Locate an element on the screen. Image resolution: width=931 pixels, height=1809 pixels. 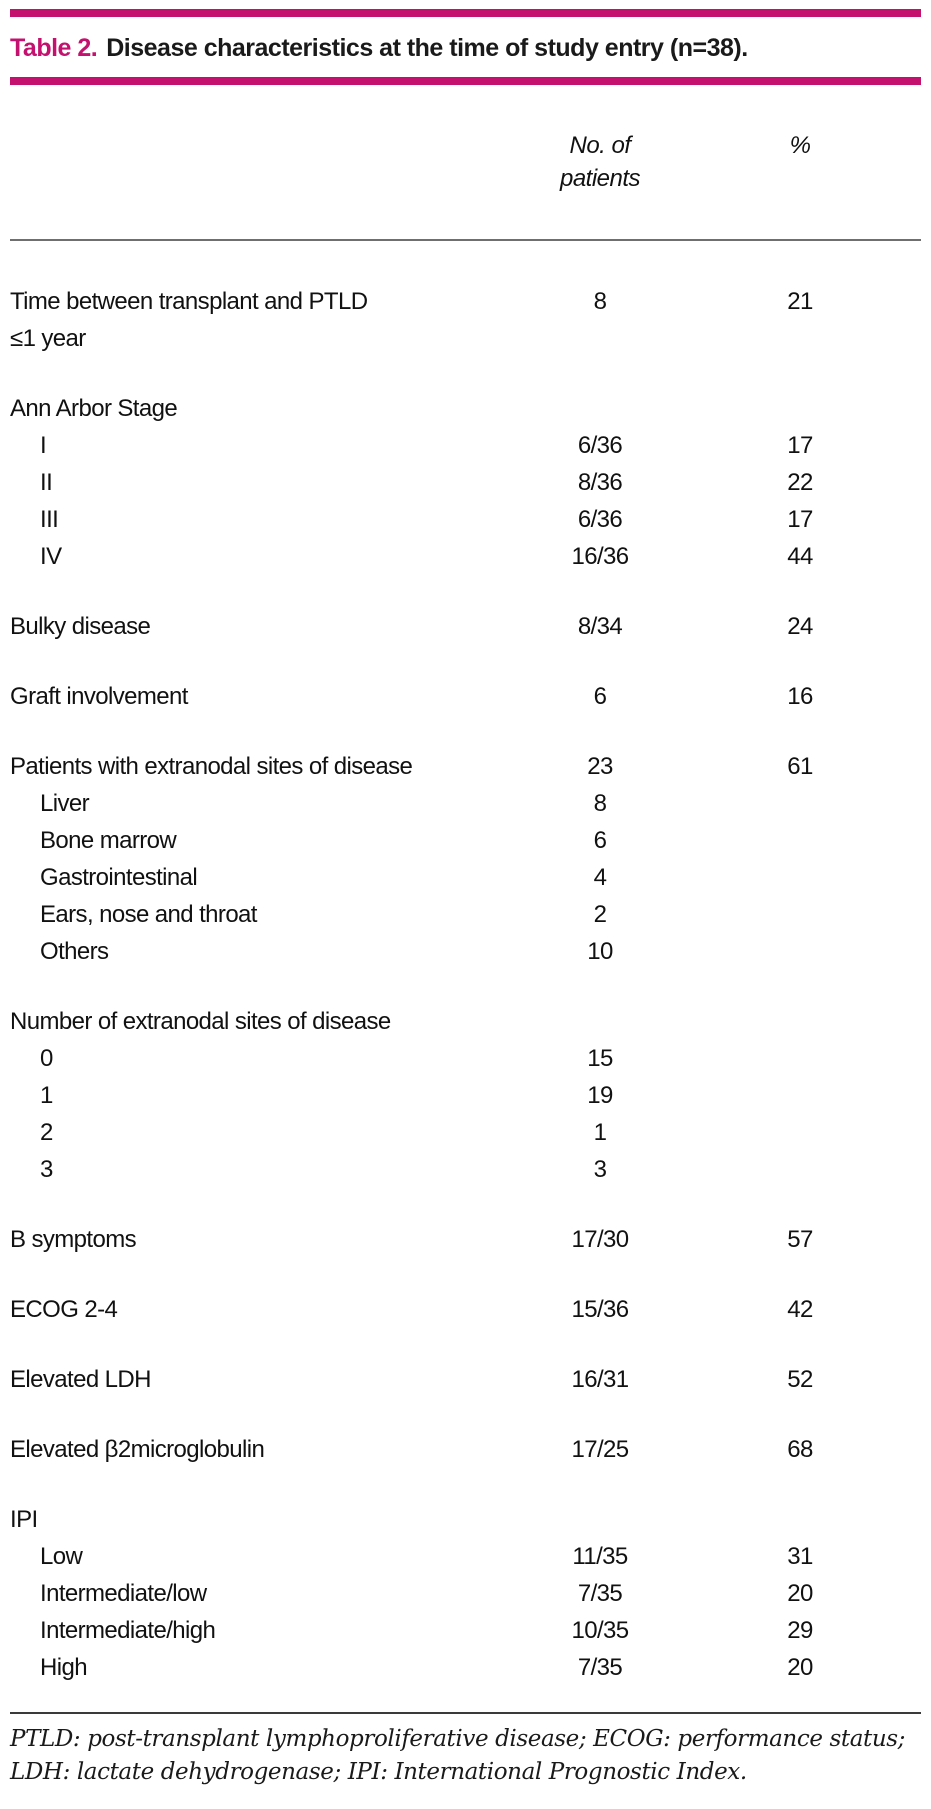
row-label: III is located at coordinates (49, 519).